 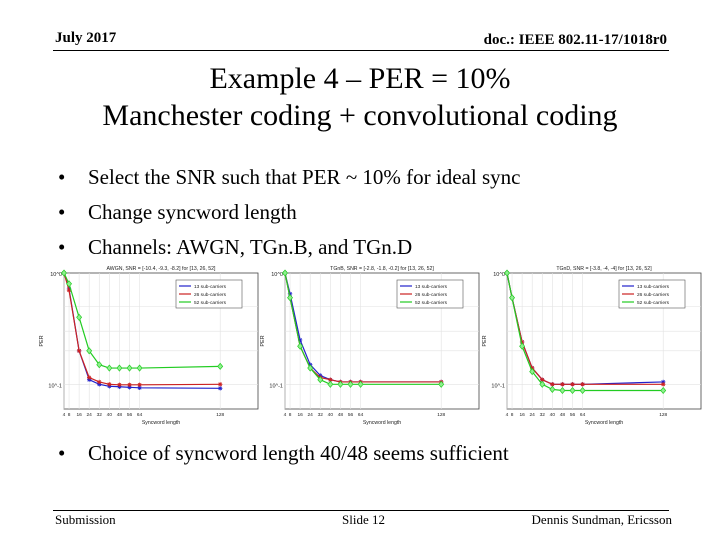 I want to click on x-tick-label: 8, so click(x=290, y=415).